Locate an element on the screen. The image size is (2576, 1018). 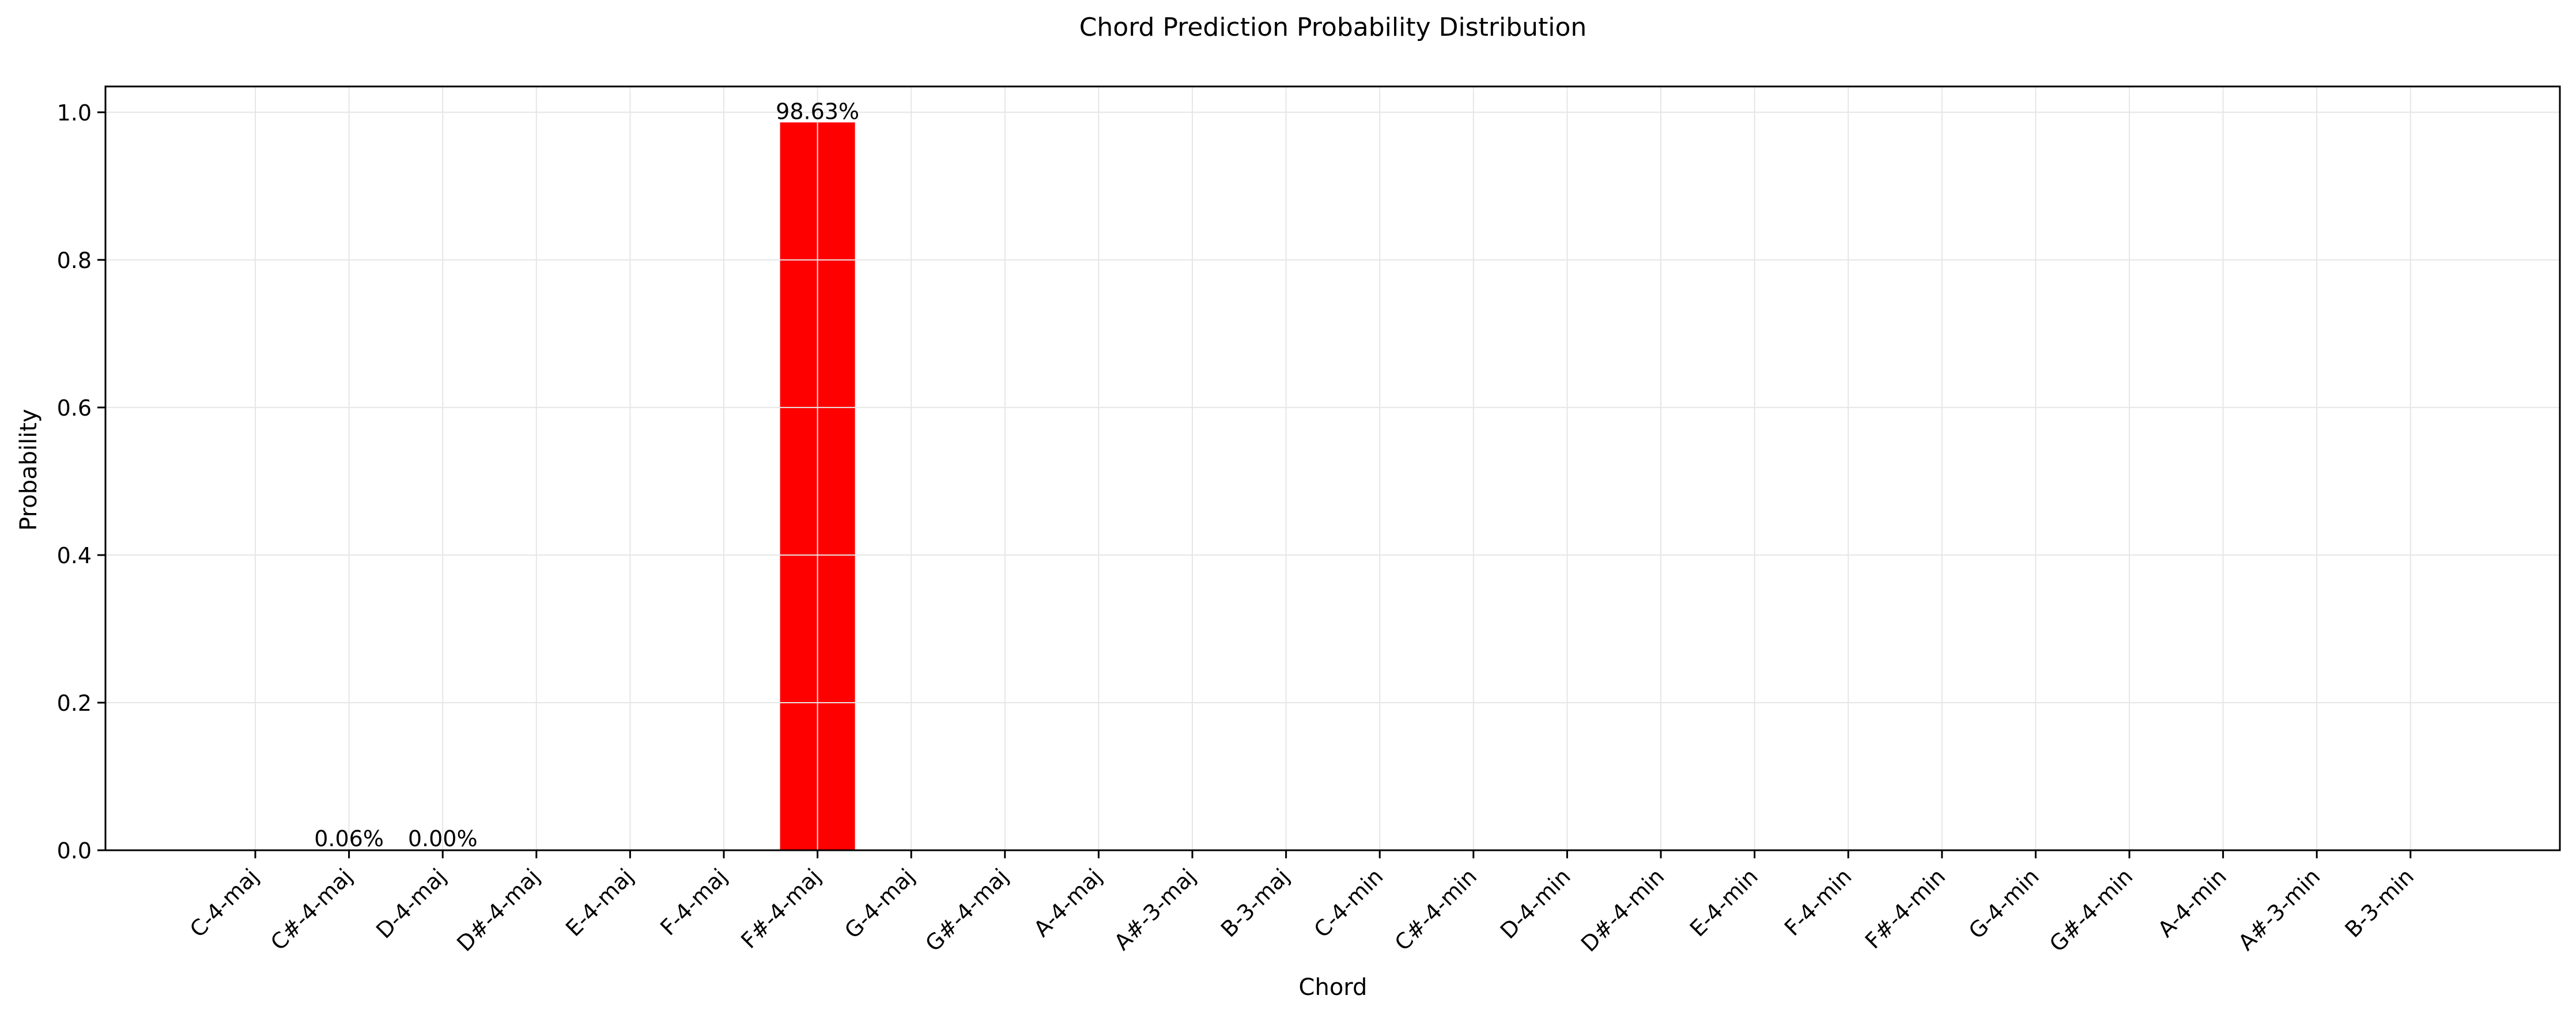
x-tick-label: A-4-min is located at coordinates (2192, 903).